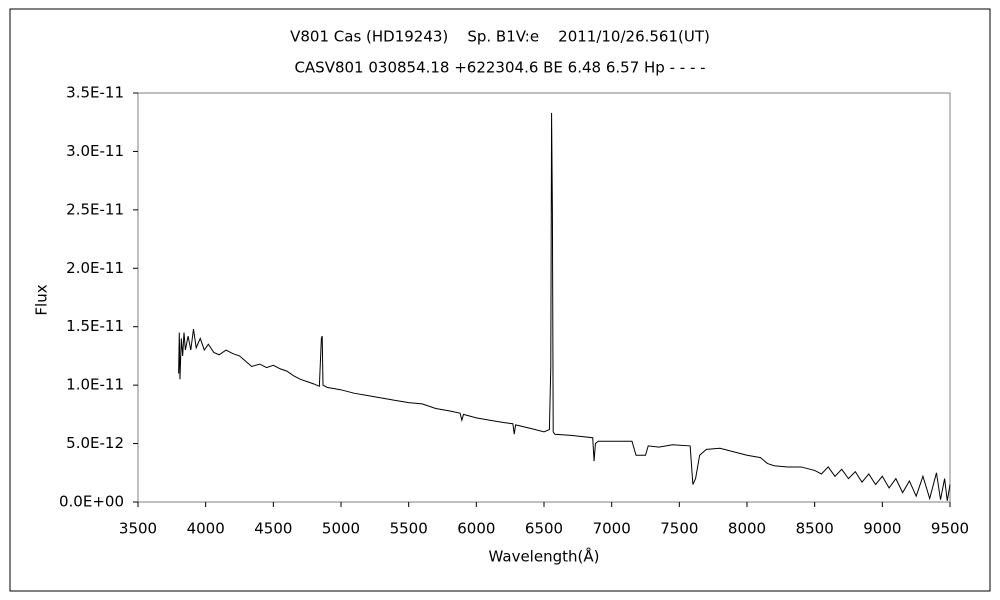 The image size is (1000, 600). I want to click on x-tick-label: 4000, so click(206, 529).